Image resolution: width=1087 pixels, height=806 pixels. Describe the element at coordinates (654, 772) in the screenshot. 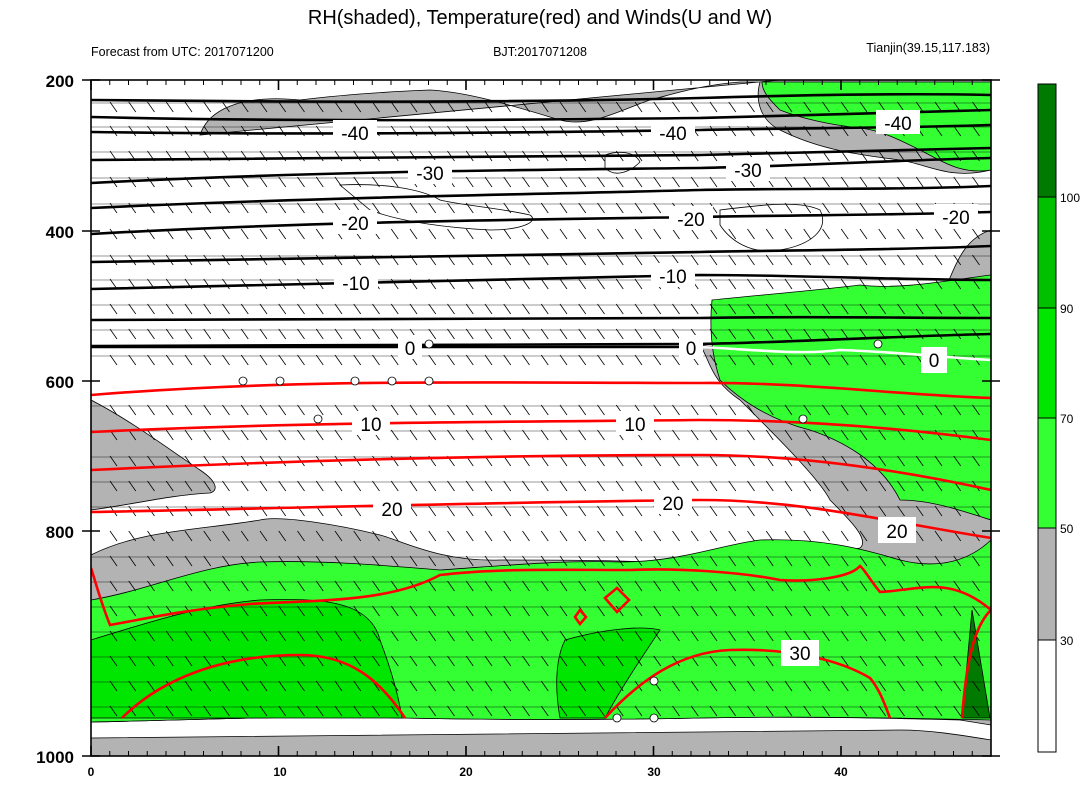

I see `x-tick-30: 30` at that location.